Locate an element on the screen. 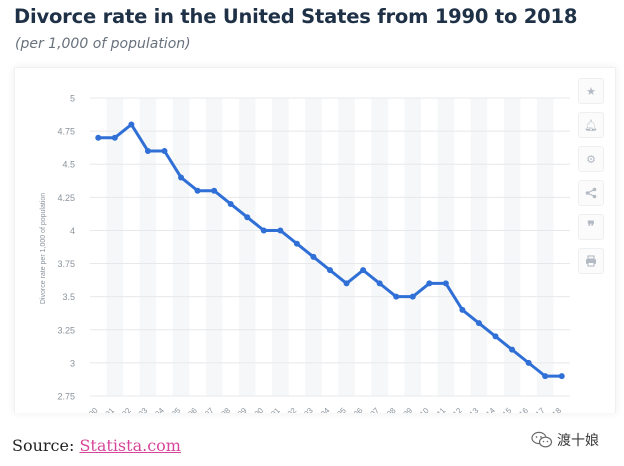  y-tick-label: 4 is located at coordinates (72, 231).